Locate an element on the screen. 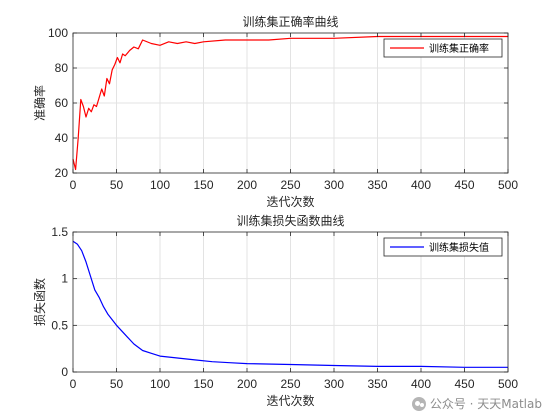  legend: 训练集损失值 is located at coordinates (443, 247).